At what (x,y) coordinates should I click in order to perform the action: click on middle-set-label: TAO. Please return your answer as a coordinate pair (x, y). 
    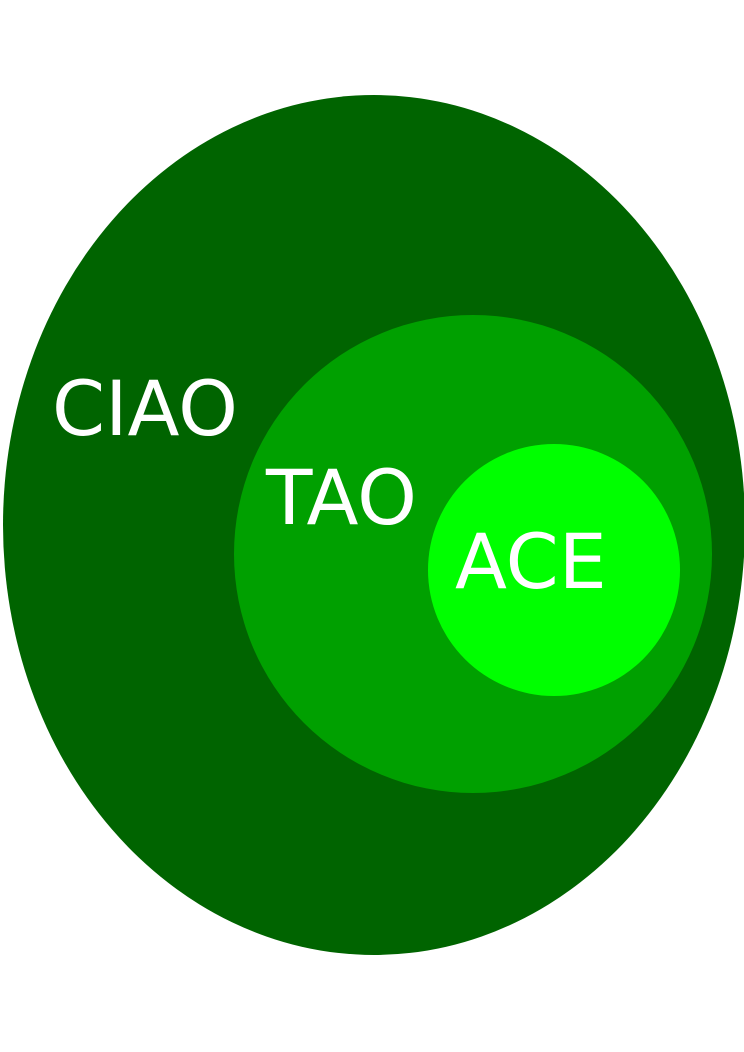
    Looking at the image, I should click on (341, 497).